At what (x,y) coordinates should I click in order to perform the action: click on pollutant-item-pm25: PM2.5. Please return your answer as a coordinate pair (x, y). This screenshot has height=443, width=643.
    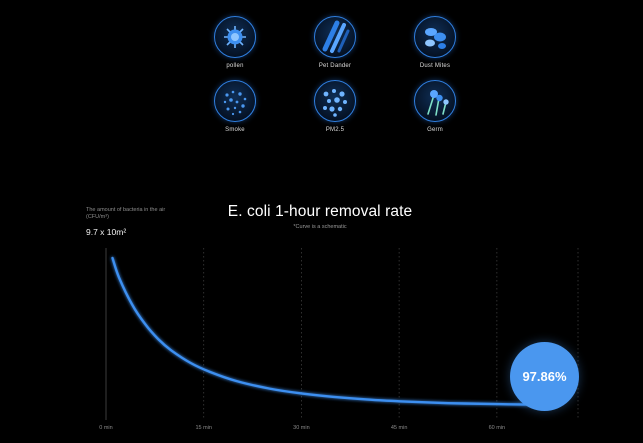
    Looking at the image, I should click on (335, 106).